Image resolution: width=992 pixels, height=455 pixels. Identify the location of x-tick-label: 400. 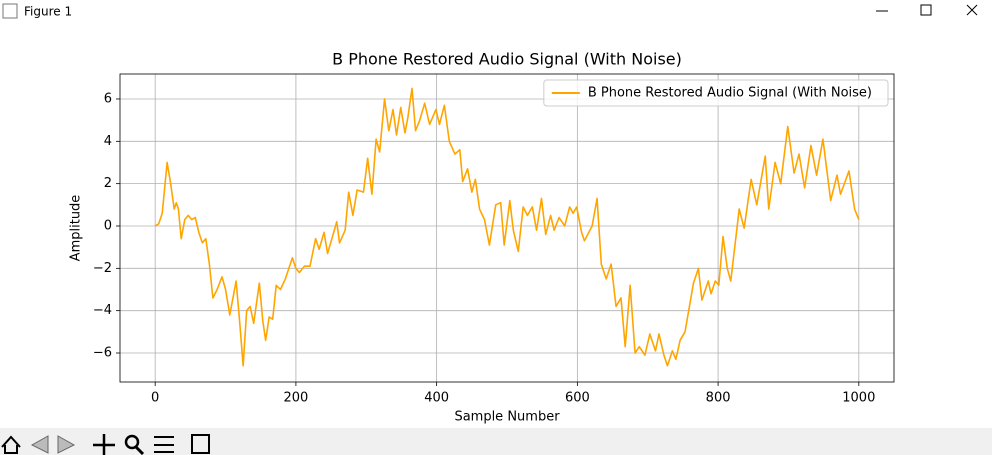
(436, 398).